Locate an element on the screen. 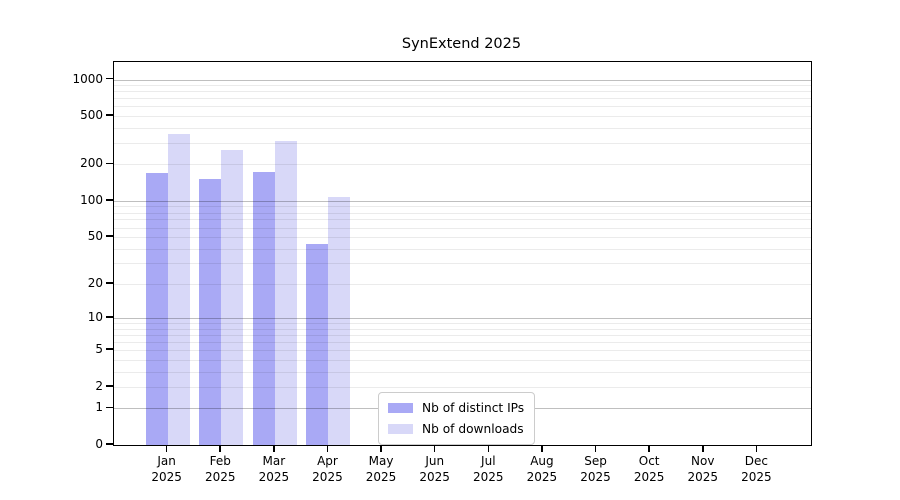 The width and height of the screenshot is (900, 500). x-tick-label-aug: Aug 2025 is located at coordinates (542, 469).